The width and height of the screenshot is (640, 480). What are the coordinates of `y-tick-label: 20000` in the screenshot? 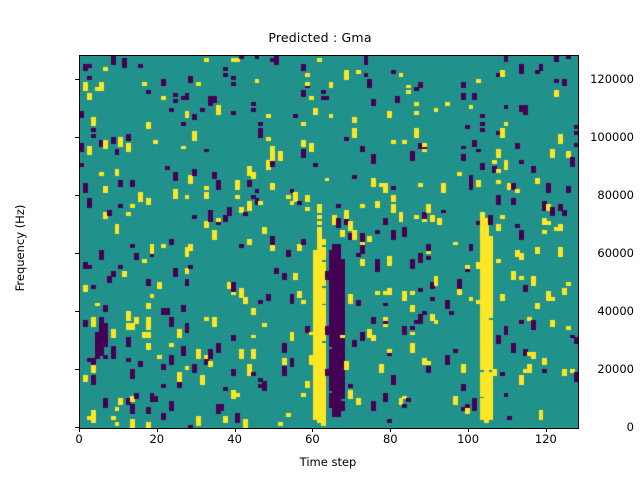 It's located at (615, 368).